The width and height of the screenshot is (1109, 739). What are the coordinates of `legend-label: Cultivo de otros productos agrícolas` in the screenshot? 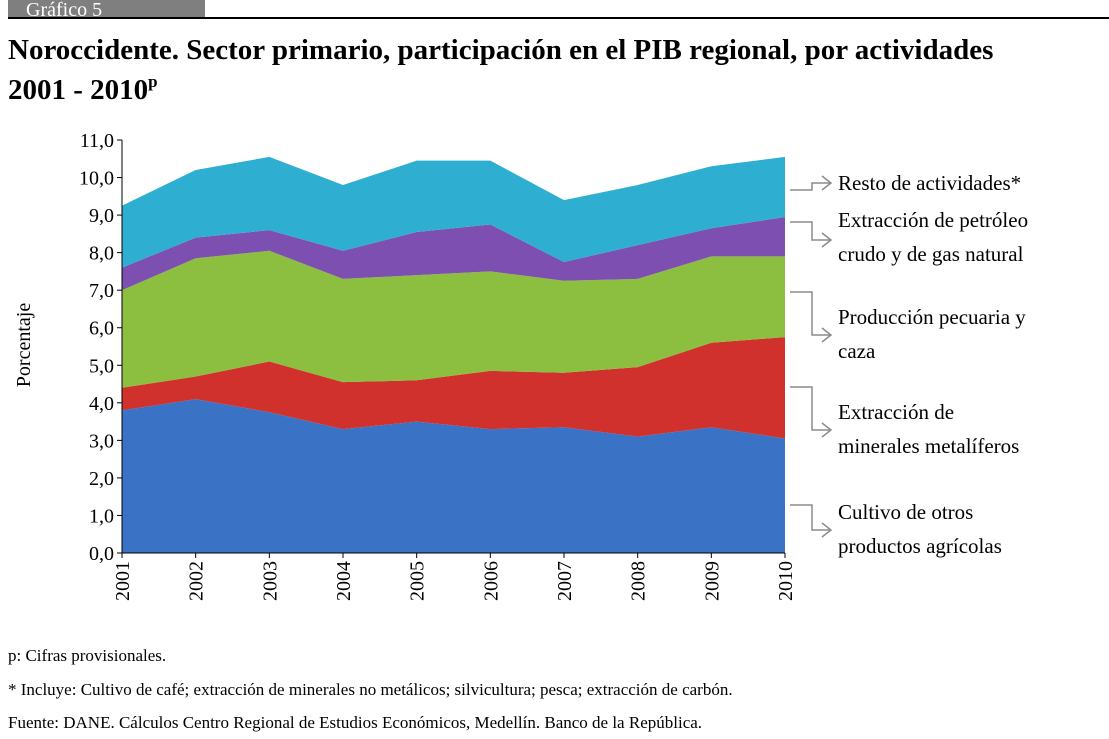 It's located at (920, 529).